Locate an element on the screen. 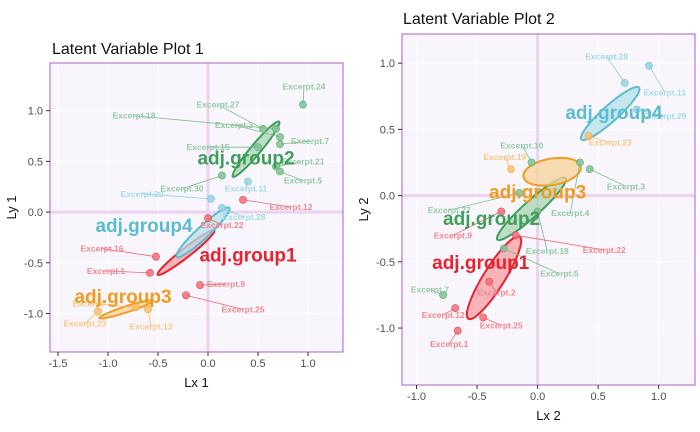 This screenshot has width=700, height=432. y-axis-title: Ly 2 is located at coordinates (363, 209).